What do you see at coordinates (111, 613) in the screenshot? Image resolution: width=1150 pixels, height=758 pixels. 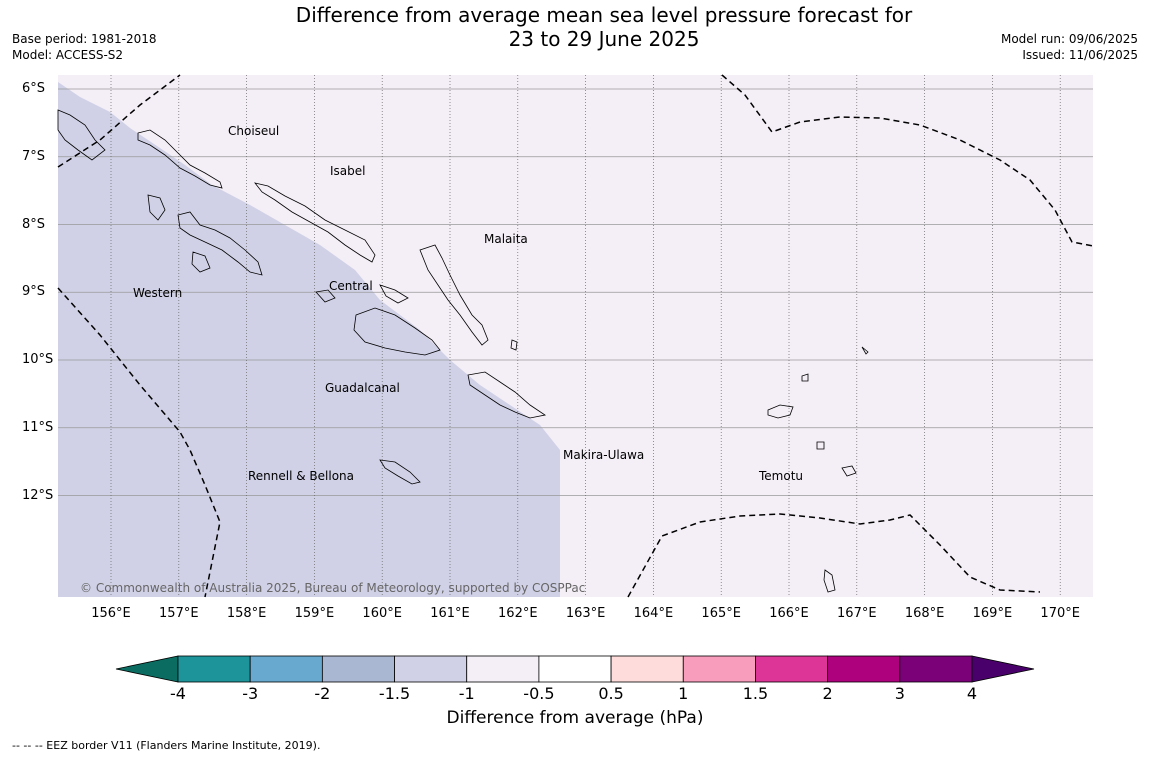 I see `longitude-label: 156°E` at bounding box center [111, 613].